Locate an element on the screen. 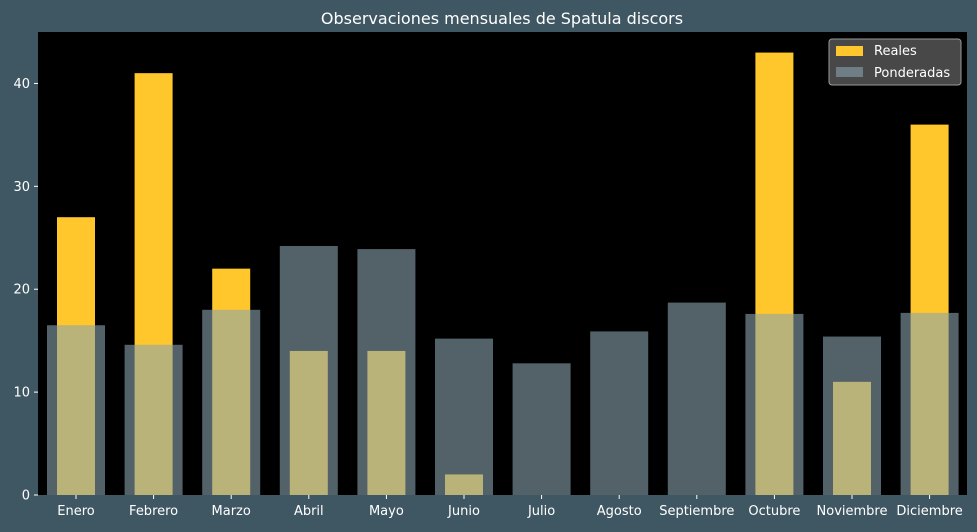  x-tick-label: Septiembre is located at coordinates (696, 511).